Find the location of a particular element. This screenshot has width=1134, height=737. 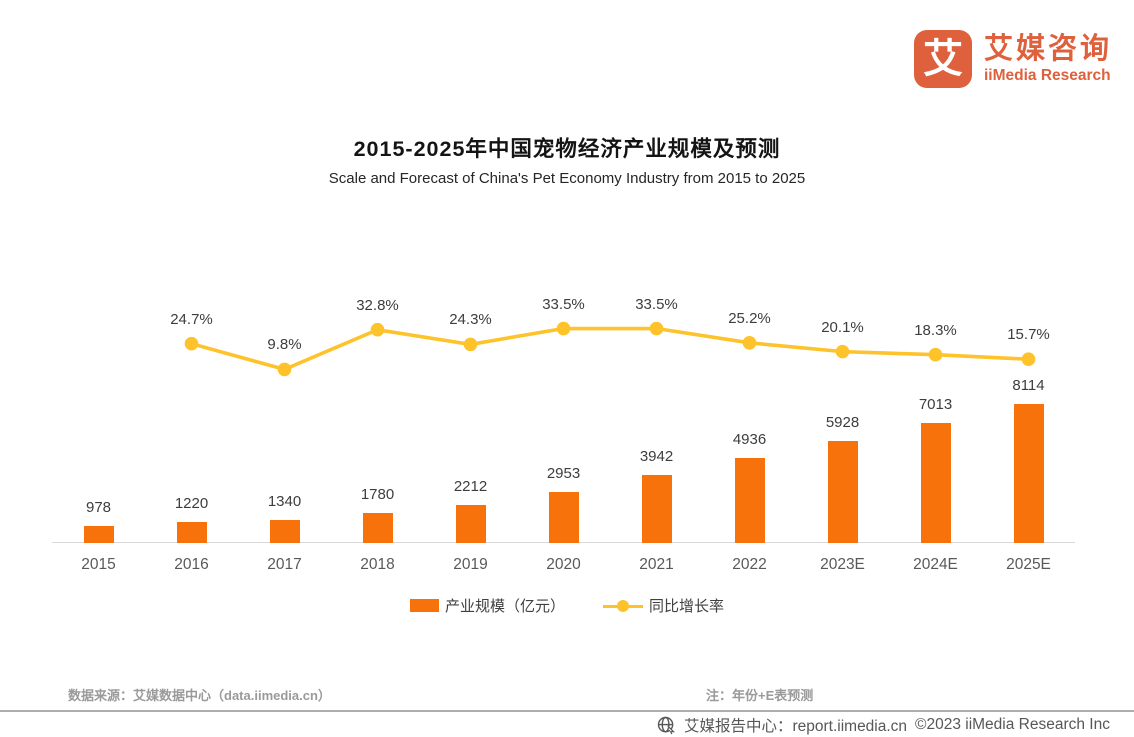

x-axis-label-2025E: 2025E is located at coordinates (1028, 564).